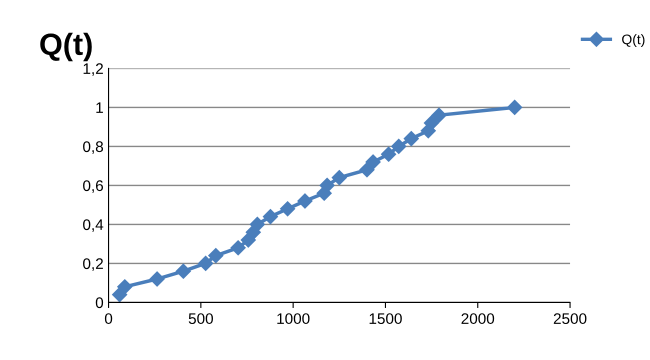 This screenshot has height=360, width=650. What do you see at coordinates (93, 69) in the screenshot?
I see `y-tick-label: 1,2` at bounding box center [93, 69].